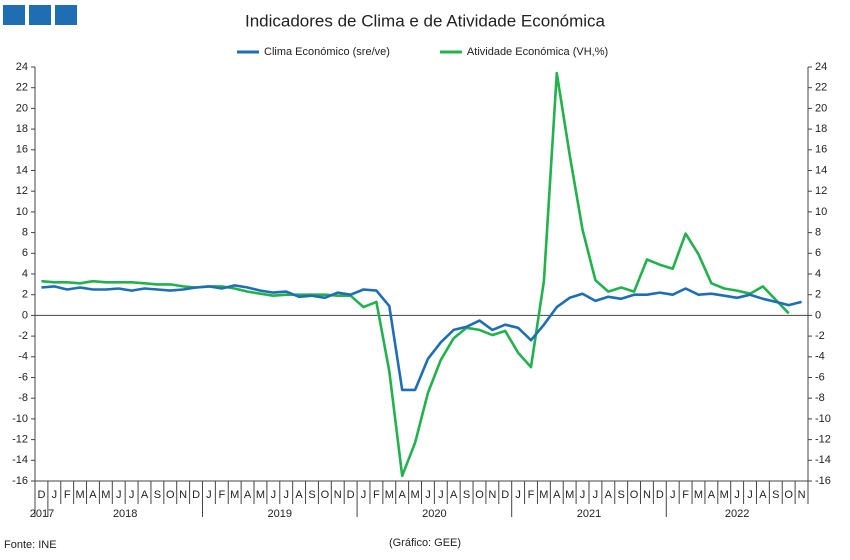  I want to click on y-tick-label: 2, so click(25, 295).